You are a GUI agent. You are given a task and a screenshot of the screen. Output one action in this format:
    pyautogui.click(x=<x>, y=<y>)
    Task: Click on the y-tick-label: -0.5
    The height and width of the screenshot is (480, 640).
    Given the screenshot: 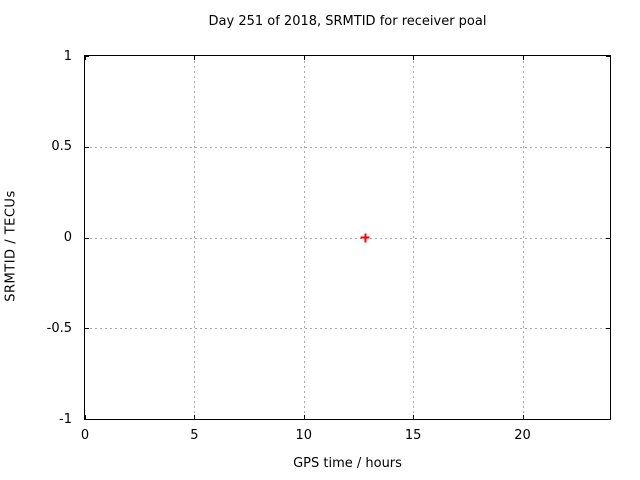 What is the action you would take?
    pyautogui.click(x=59, y=328)
    